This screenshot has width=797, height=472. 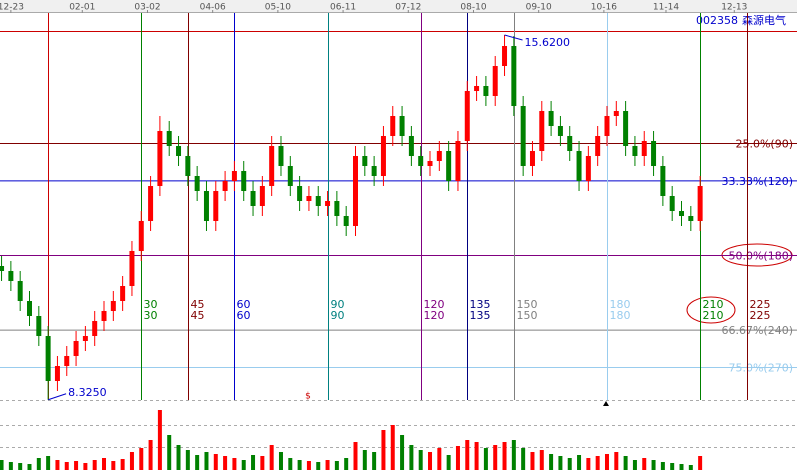 I want to click on cycle-label: 180, so click(x=620, y=315).